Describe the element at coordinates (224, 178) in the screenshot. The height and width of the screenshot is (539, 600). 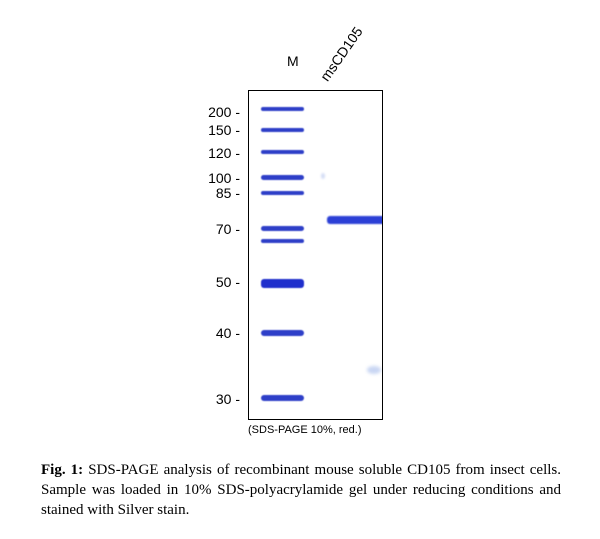
I see `mw-label-100: 100 -` at that location.